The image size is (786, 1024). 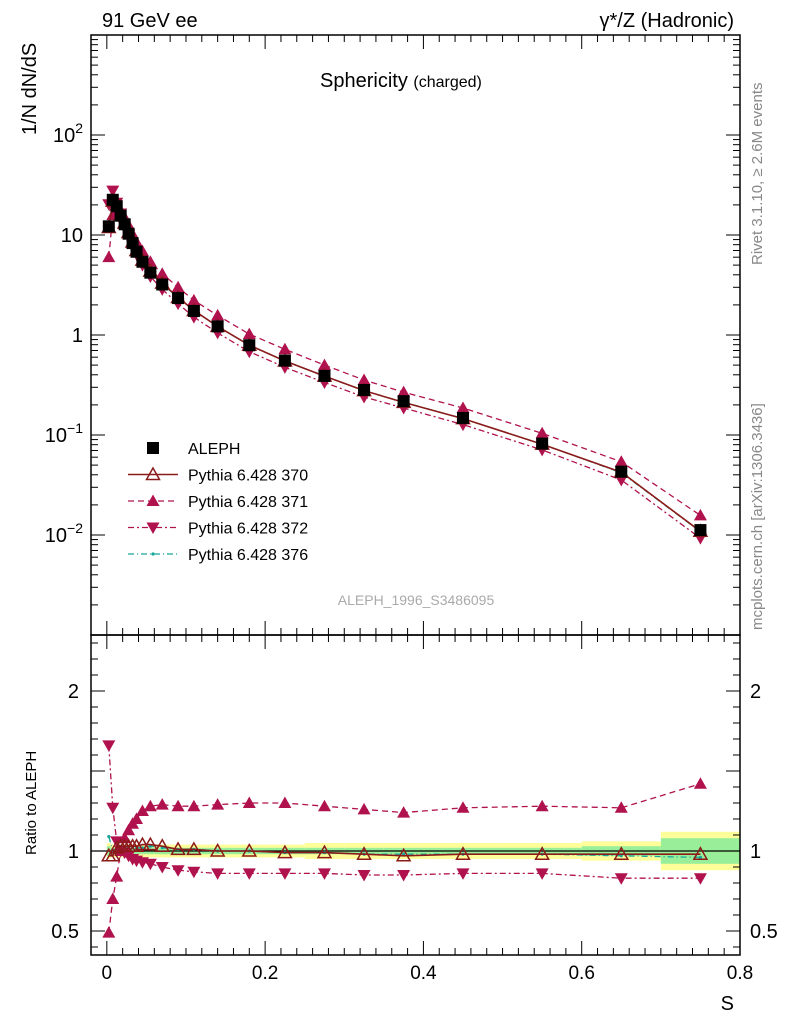 I want to click on ratio-y-tick-label: 1, so click(x=73, y=852).